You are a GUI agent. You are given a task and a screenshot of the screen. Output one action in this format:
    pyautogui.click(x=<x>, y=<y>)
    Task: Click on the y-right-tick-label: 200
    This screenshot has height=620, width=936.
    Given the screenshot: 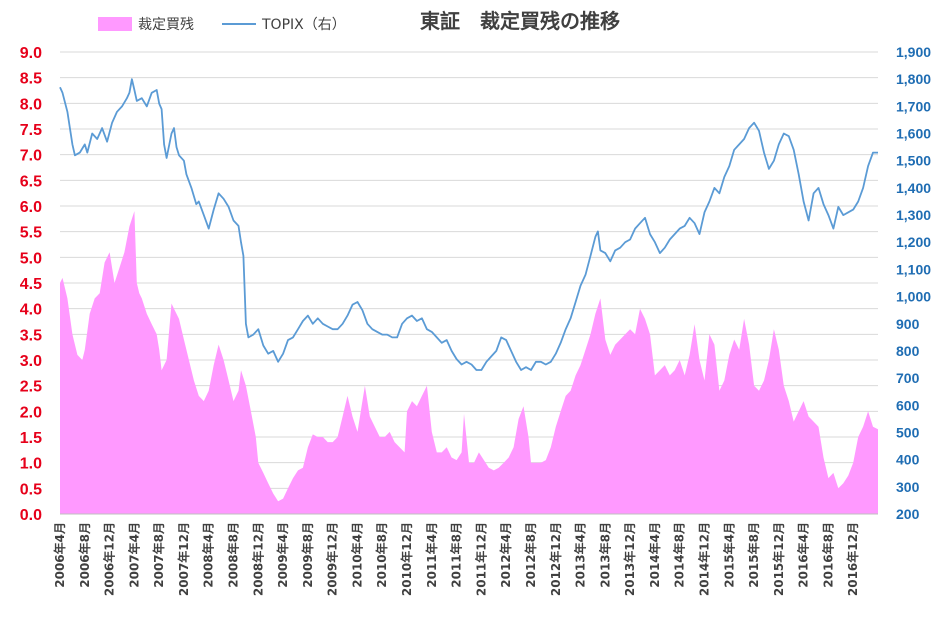 What is the action you would take?
    pyautogui.click(x=908, y=514)
    